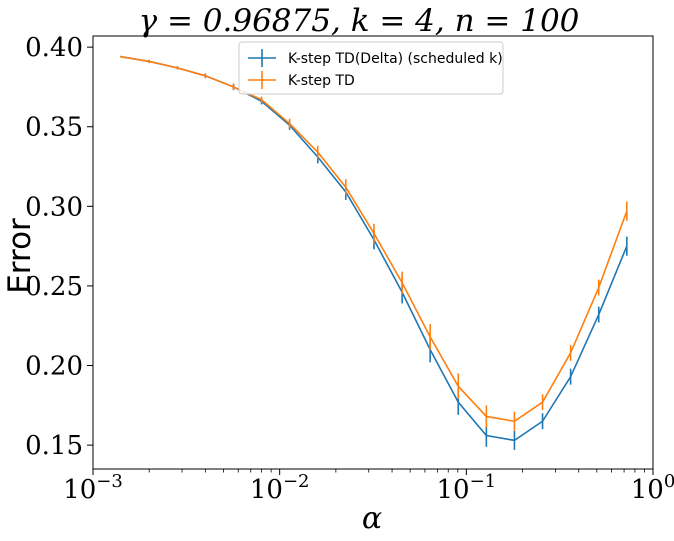 The width and height of the screenshot is (674, 541). I want to click on chart-title: γ = 0.96875, k = 4, n = 100, so click(359, 21).